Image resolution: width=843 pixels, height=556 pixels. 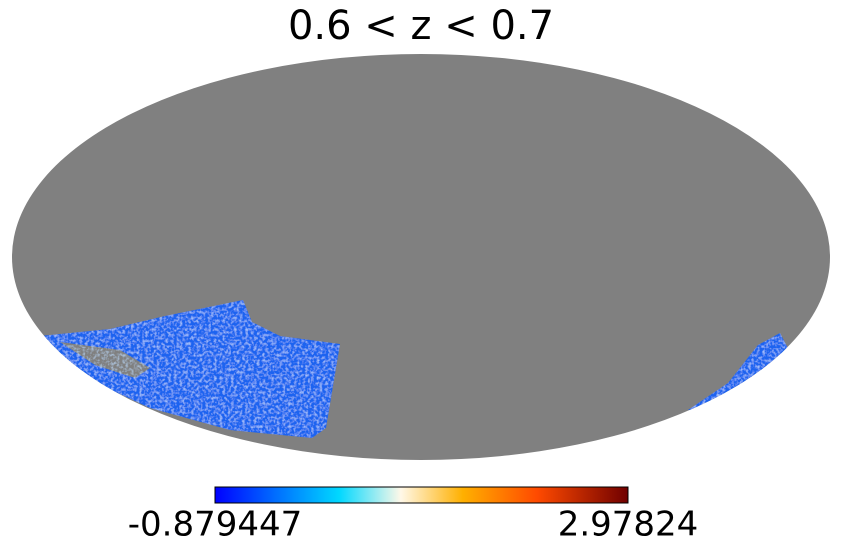 What do you see at coordinates (105, 360) in the screenshot?
I see `footprint-gap` at bounding box center [105, 360].